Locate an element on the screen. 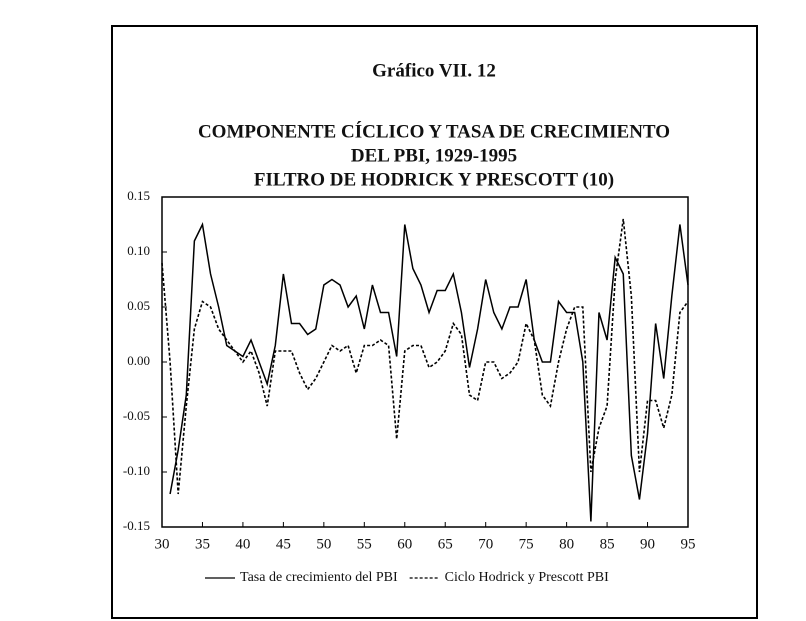  x-tick-label: 70 is located at coordinates (485, 544).